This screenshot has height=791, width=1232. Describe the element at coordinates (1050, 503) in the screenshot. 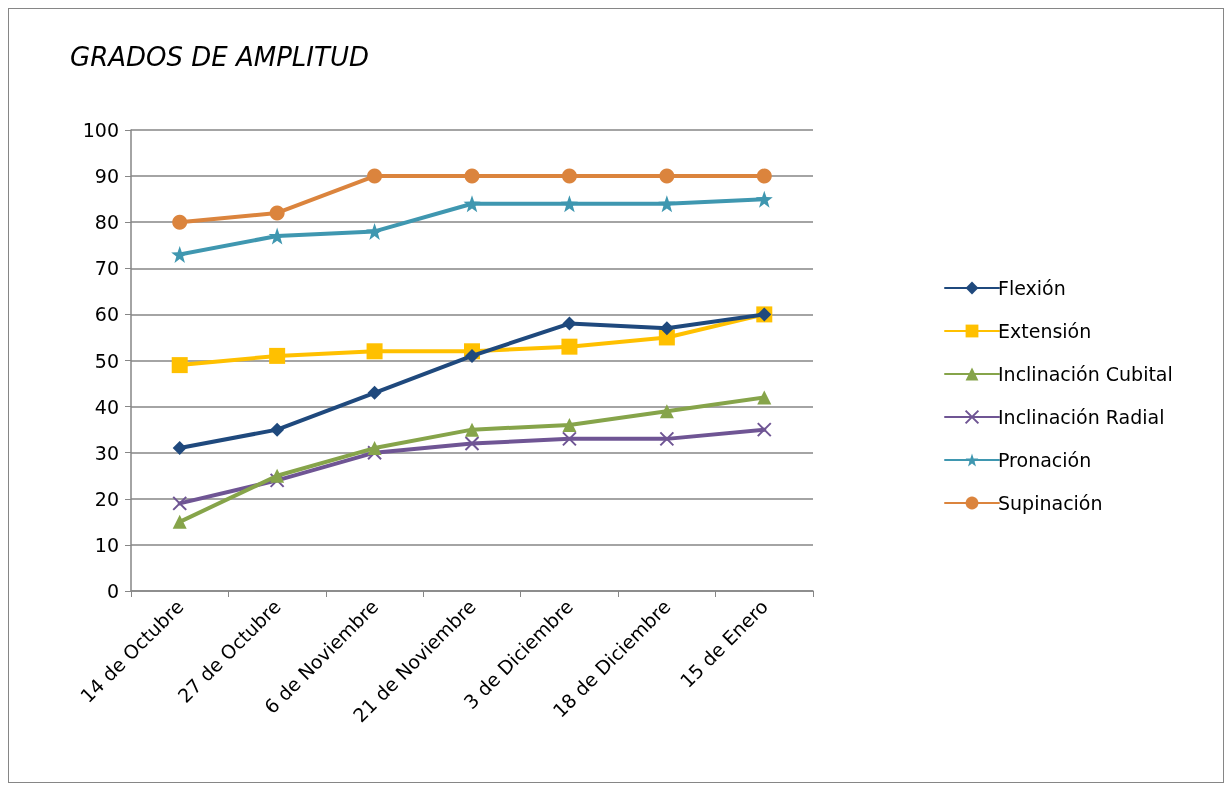

I see `legend-label: Supinación` at that location.